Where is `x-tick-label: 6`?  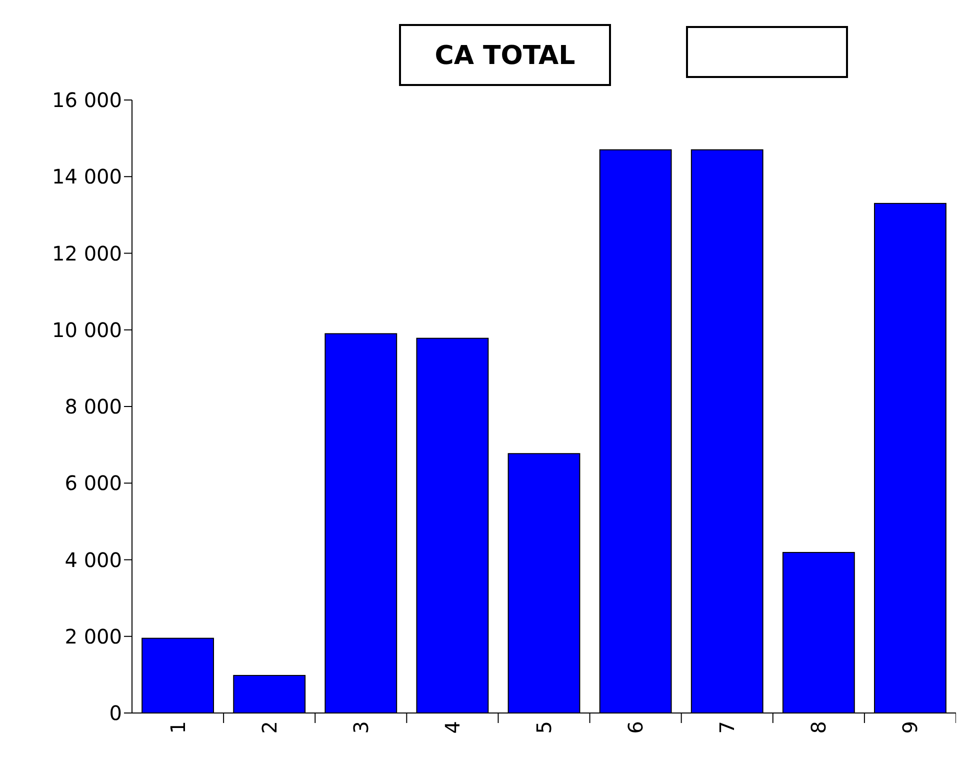
x-tick-label: 6 is located at coordinates (636, 727).